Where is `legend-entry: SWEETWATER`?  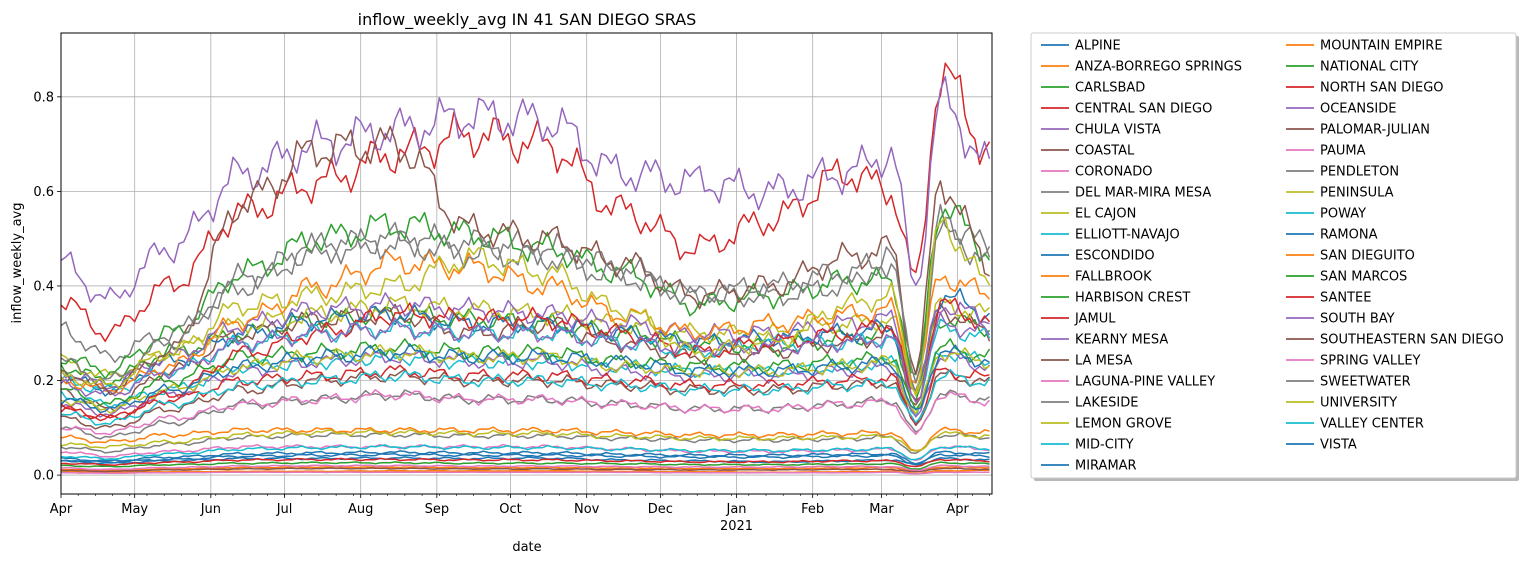 legend-entry: SWEETWATER is located at coordinates (1365, 382).